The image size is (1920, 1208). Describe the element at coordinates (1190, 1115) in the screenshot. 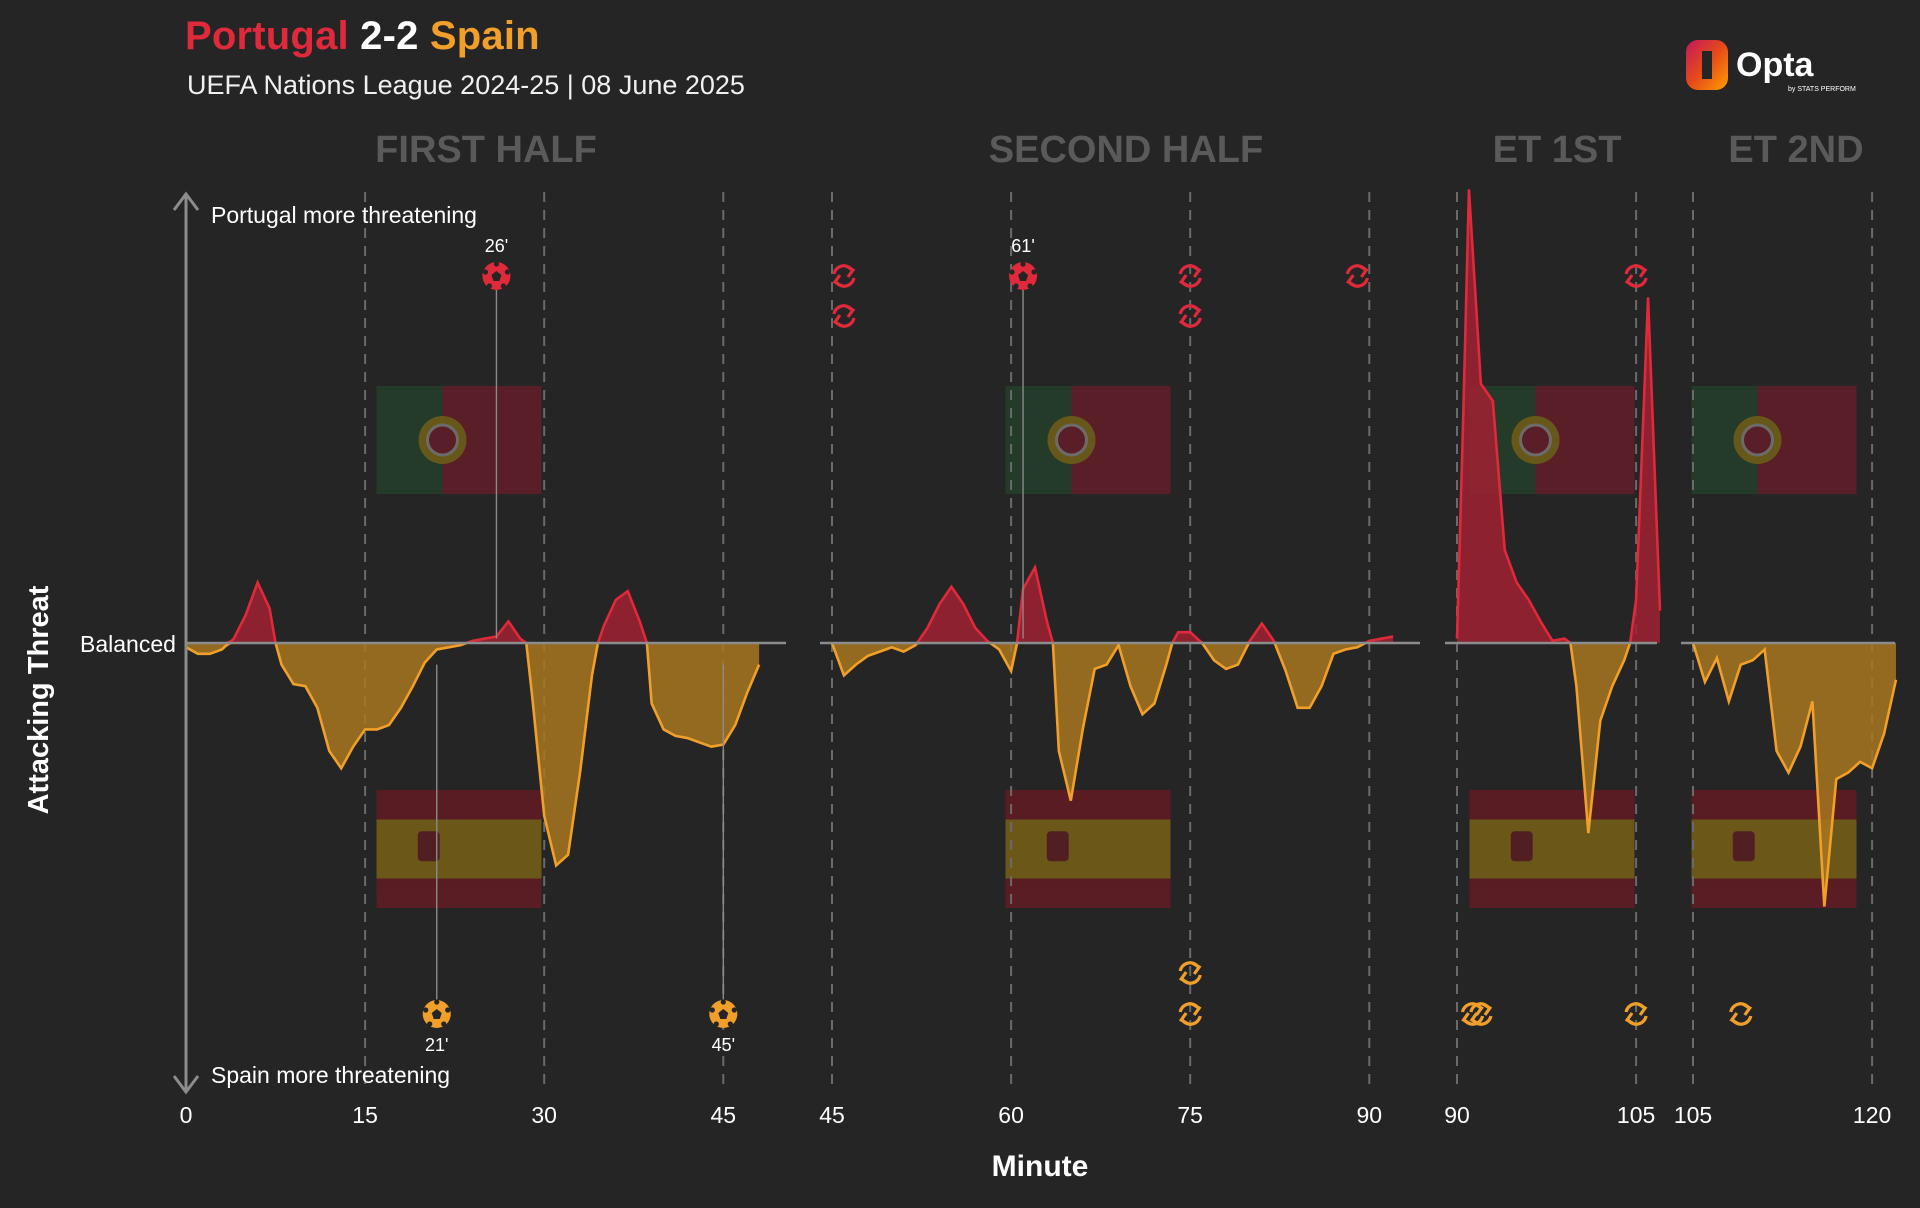

I see `tick-label: 75` at that location.